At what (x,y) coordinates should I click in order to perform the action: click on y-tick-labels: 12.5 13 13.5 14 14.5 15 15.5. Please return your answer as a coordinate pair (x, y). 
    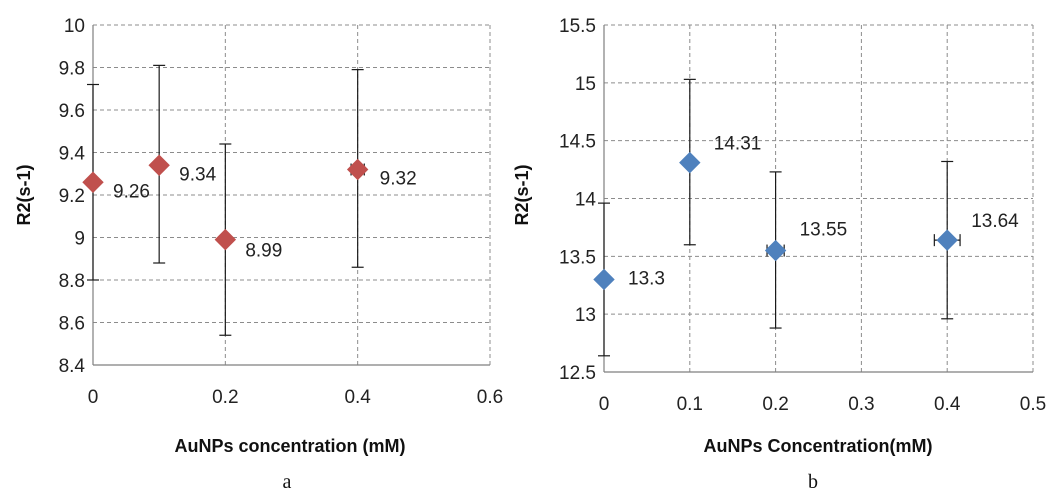
    Looking at the image, I should click on (577, 200).